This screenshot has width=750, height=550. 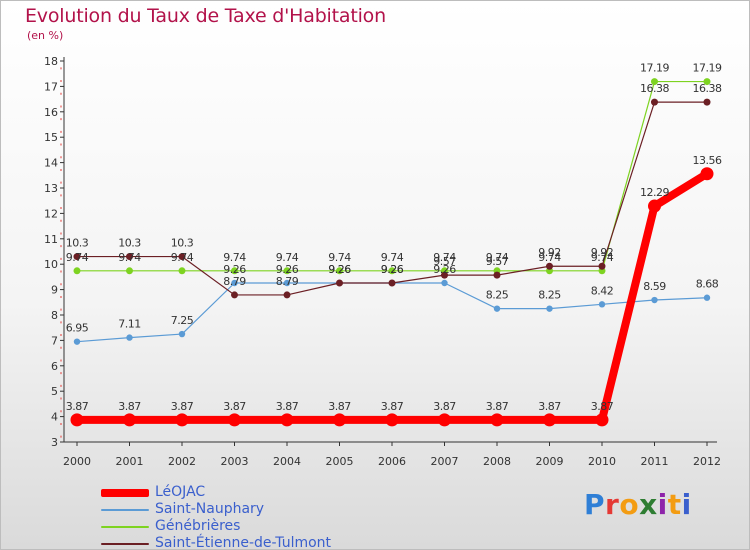 I want to click on legend-label: Saint-Étienne-de-Tulmont, so click(x=243, y=542).